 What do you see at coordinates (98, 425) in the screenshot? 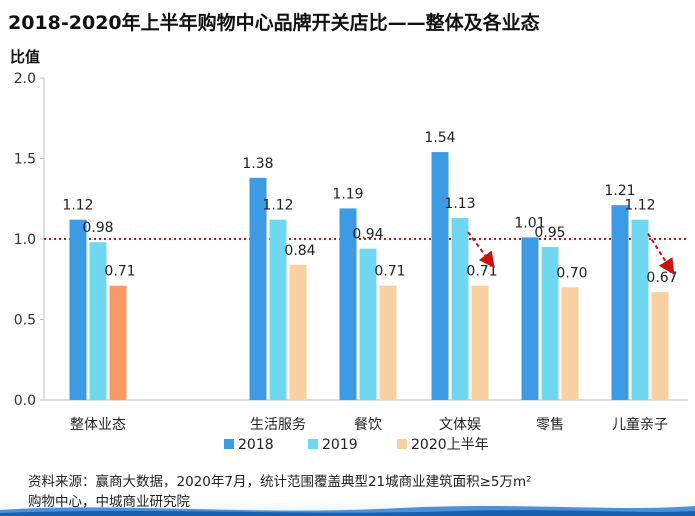
I see `x-category-label: 整体业态` at bounding box center [98, 425].